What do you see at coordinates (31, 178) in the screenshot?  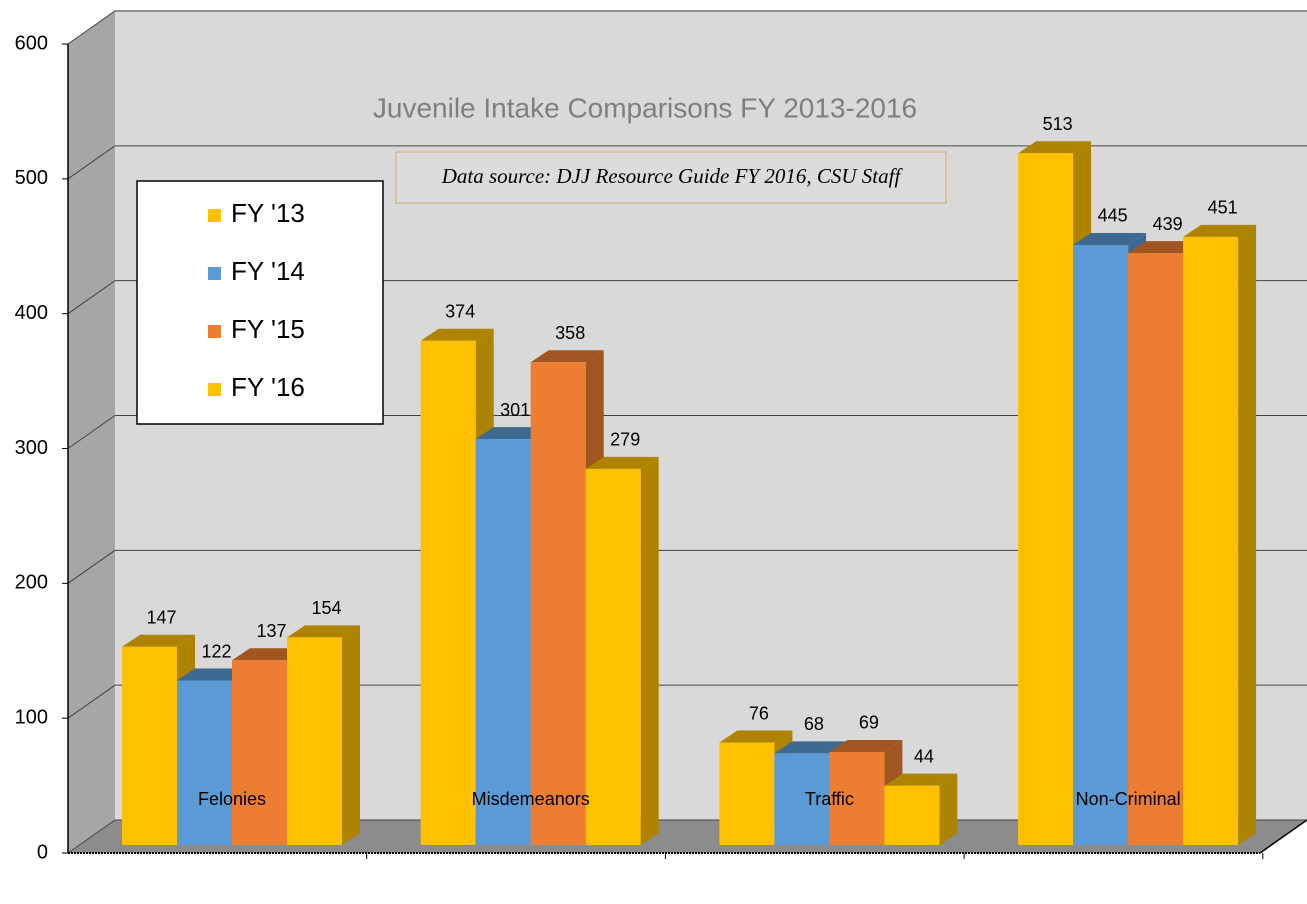 I see `y-tick-label: 500` at bounding box center [31, 178].